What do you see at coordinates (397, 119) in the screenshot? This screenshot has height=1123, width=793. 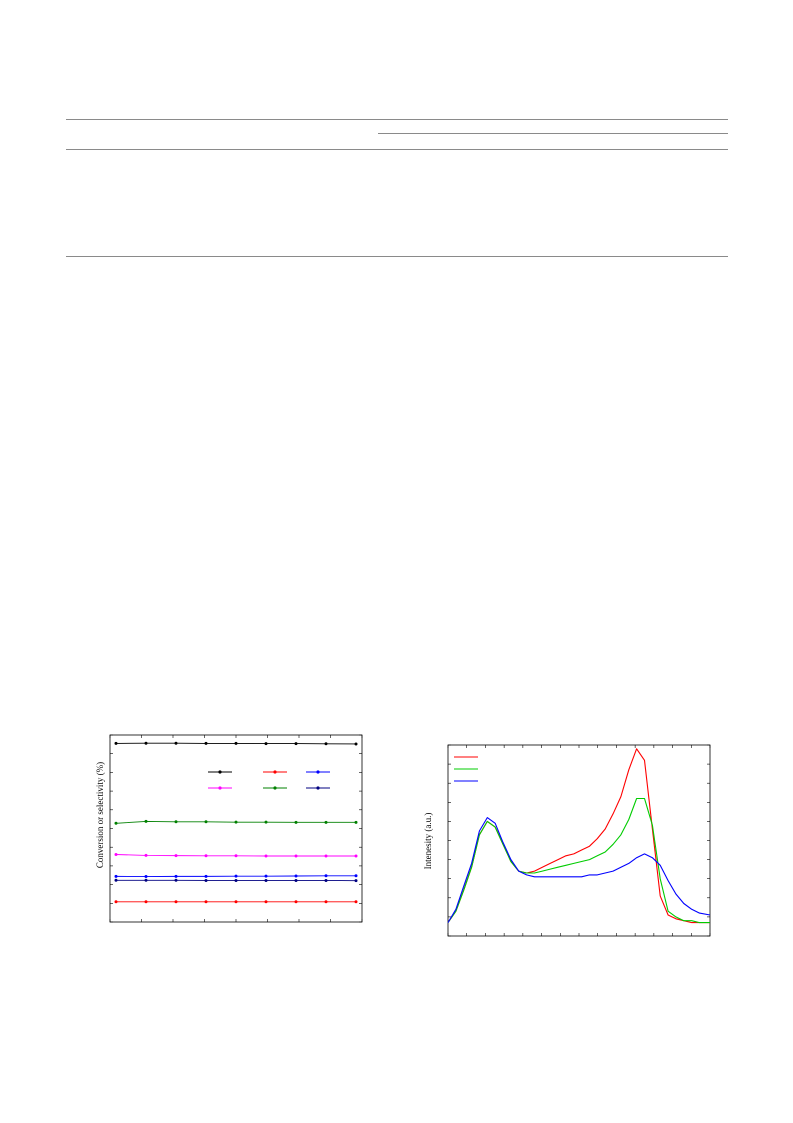 I see `table-top-rule` at bounding box center [397, 119].